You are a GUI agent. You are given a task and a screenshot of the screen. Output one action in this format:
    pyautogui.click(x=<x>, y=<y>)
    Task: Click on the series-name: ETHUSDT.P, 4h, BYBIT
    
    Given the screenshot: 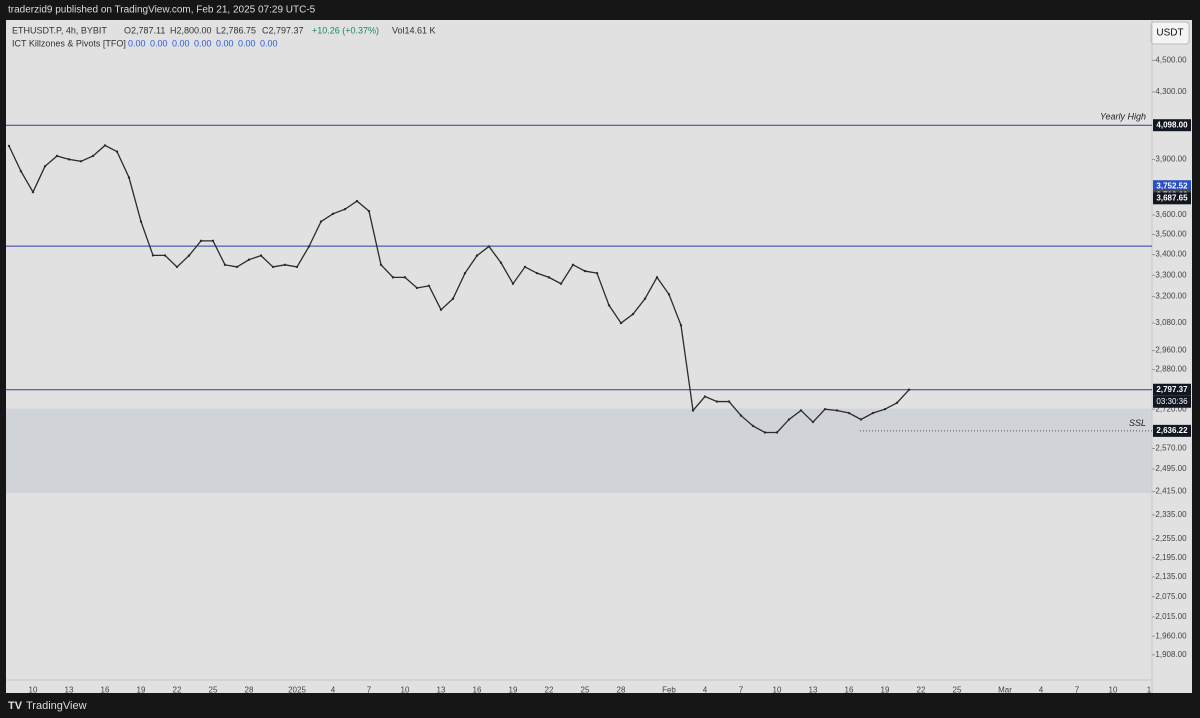 What is the action you would take?
    pyautogui.click(x=59, y=30)
    